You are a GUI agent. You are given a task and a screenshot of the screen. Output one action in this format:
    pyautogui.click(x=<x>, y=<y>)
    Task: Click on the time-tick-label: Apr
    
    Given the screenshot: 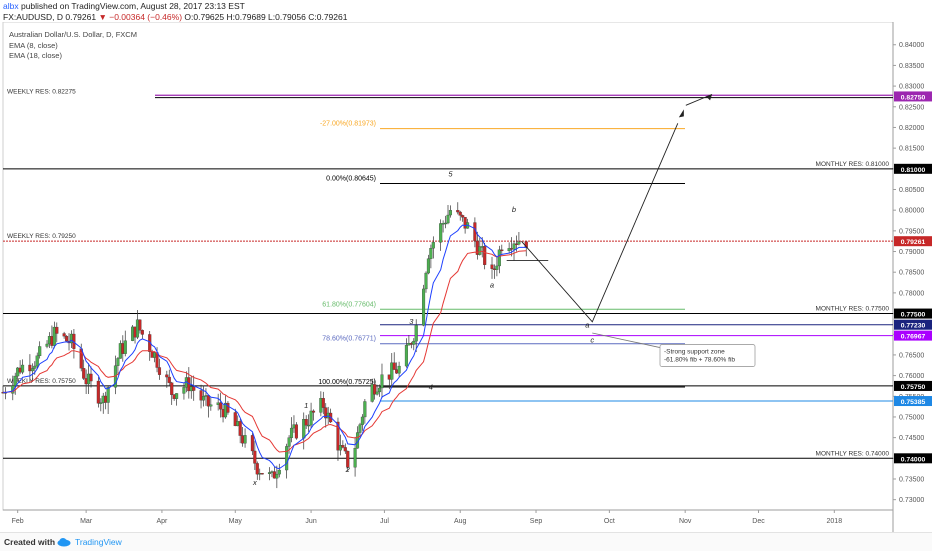 What is the action you would take?
    pyautogui.click(x=162, y=521)
    